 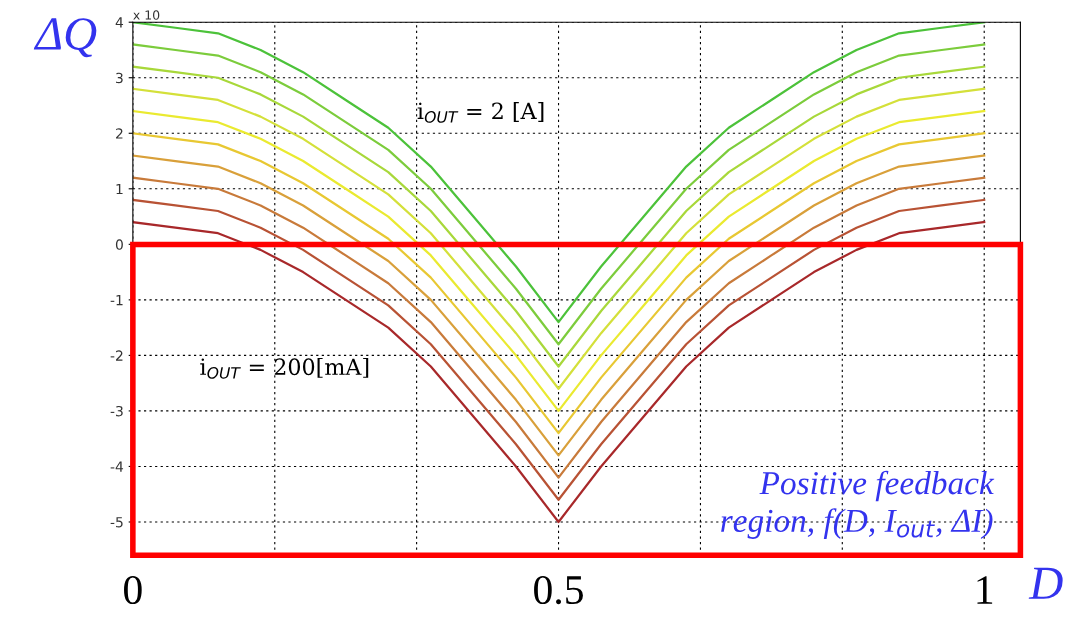 I want to click on y-tick-label: 0, so click(x=119, y=244).